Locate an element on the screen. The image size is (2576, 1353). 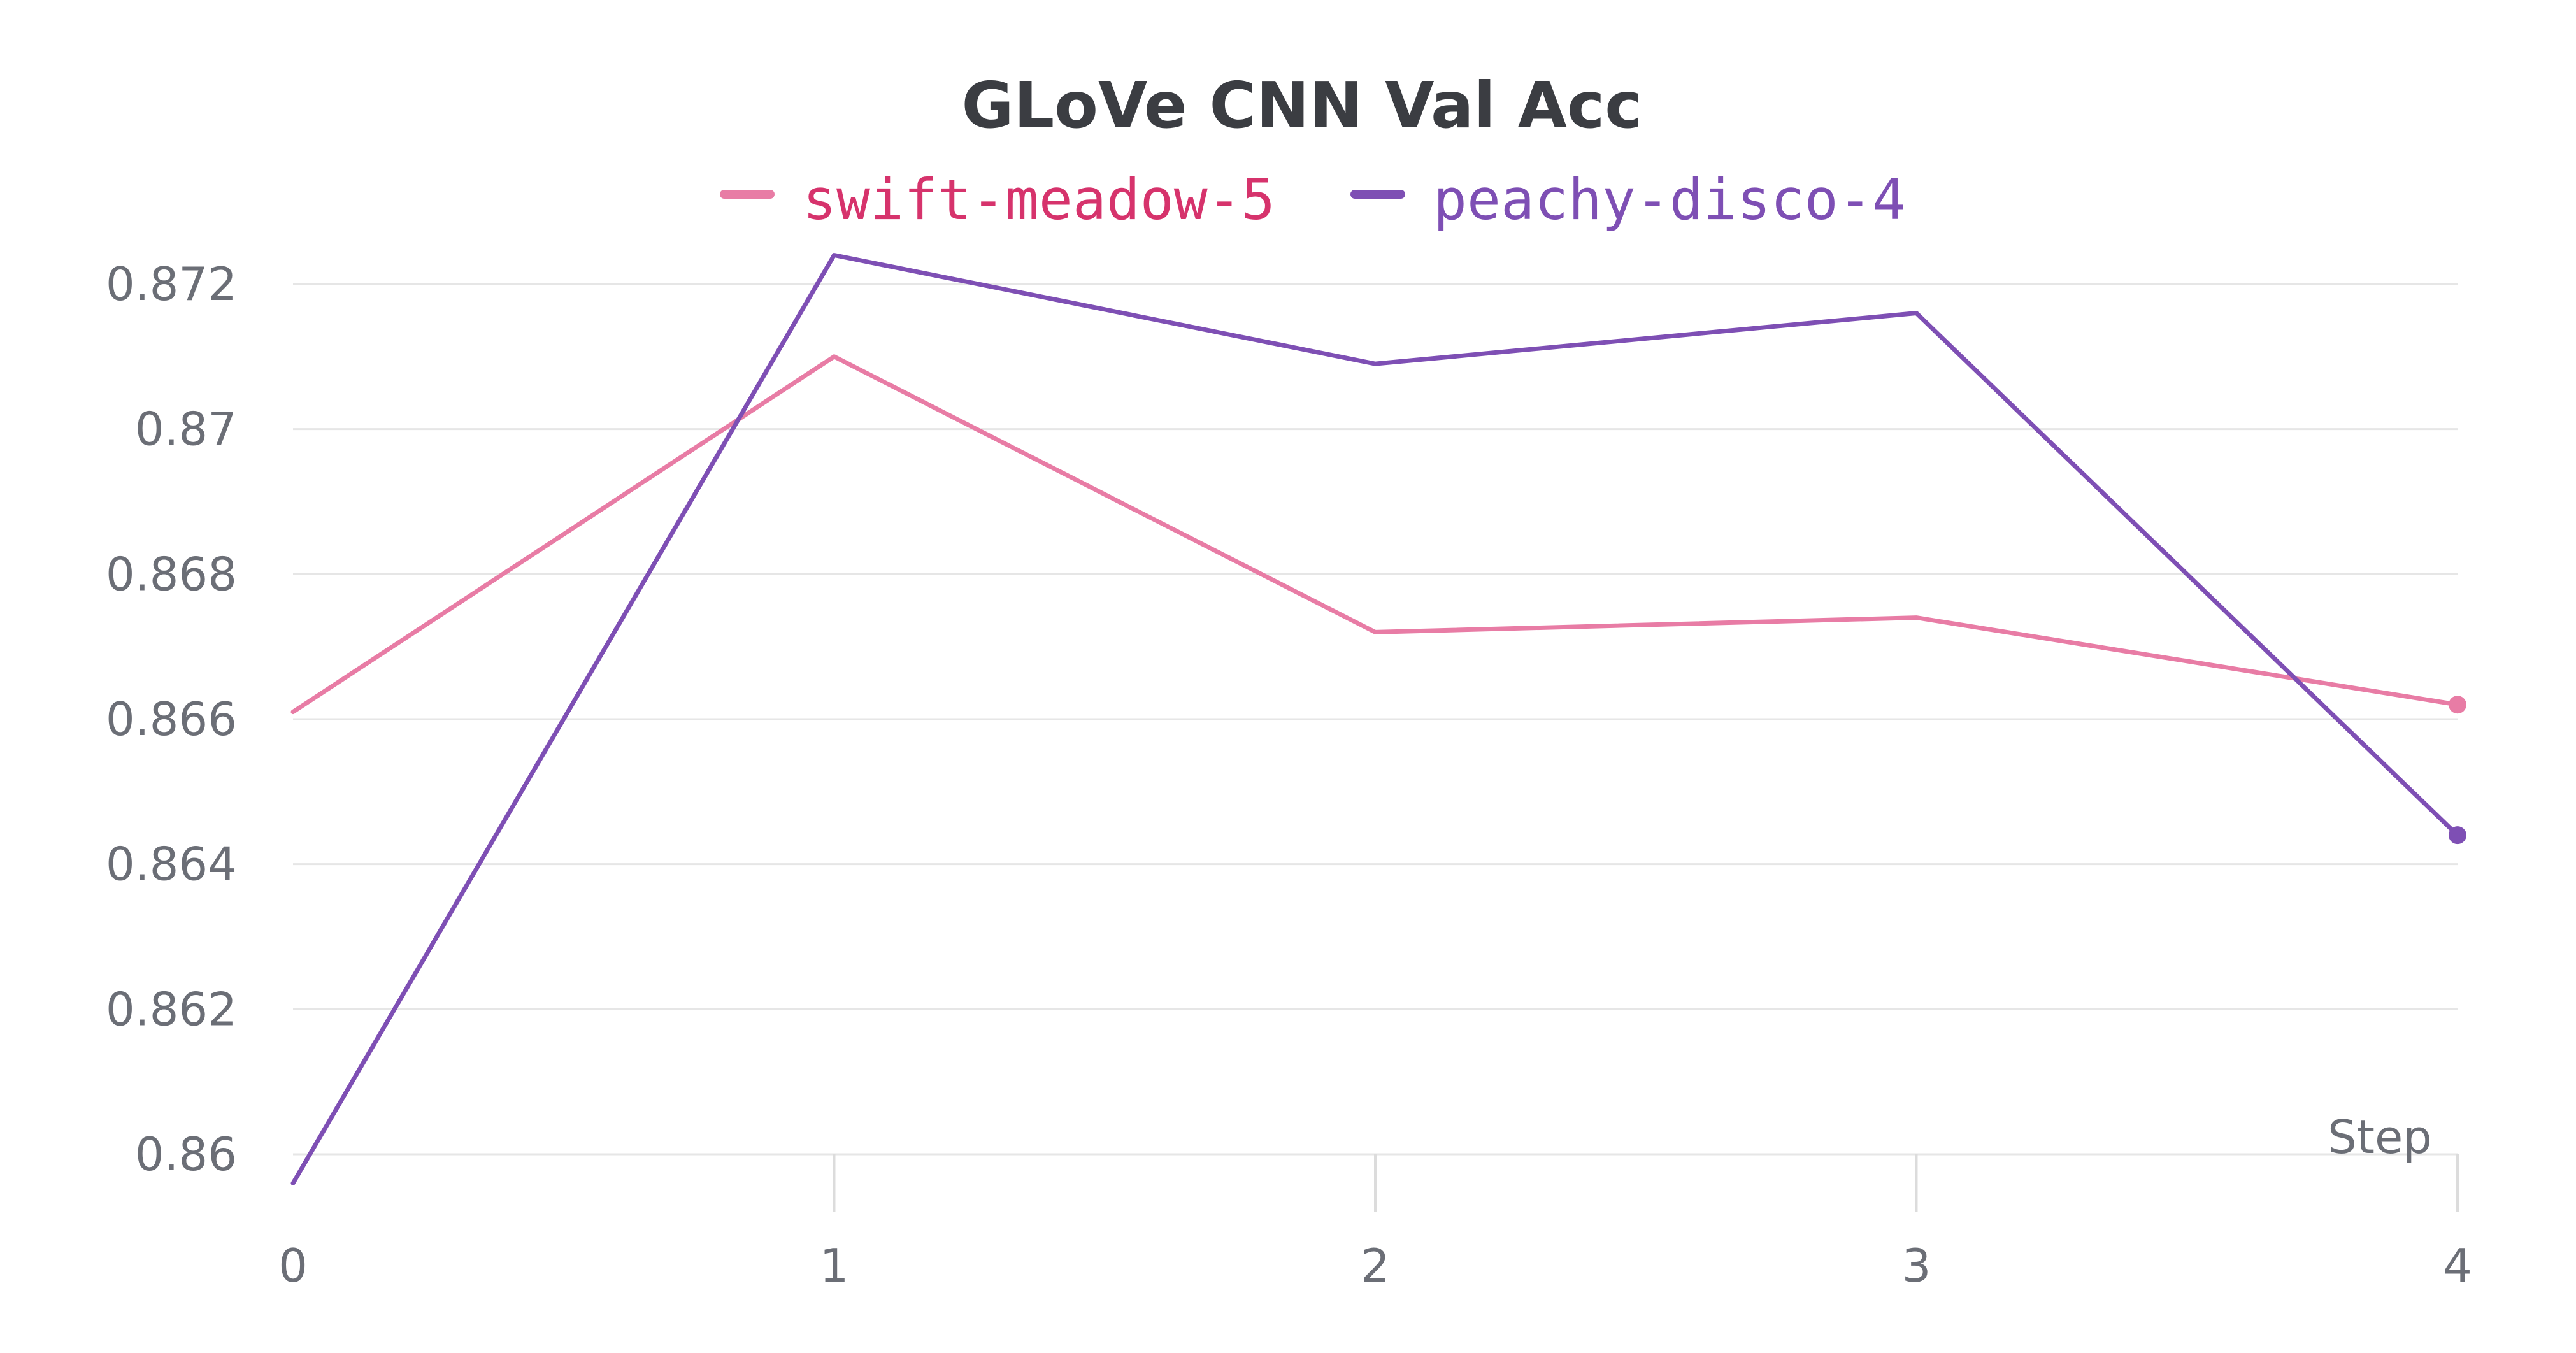
y-tick-label: 0.87 is located at coordinates (186, 430).